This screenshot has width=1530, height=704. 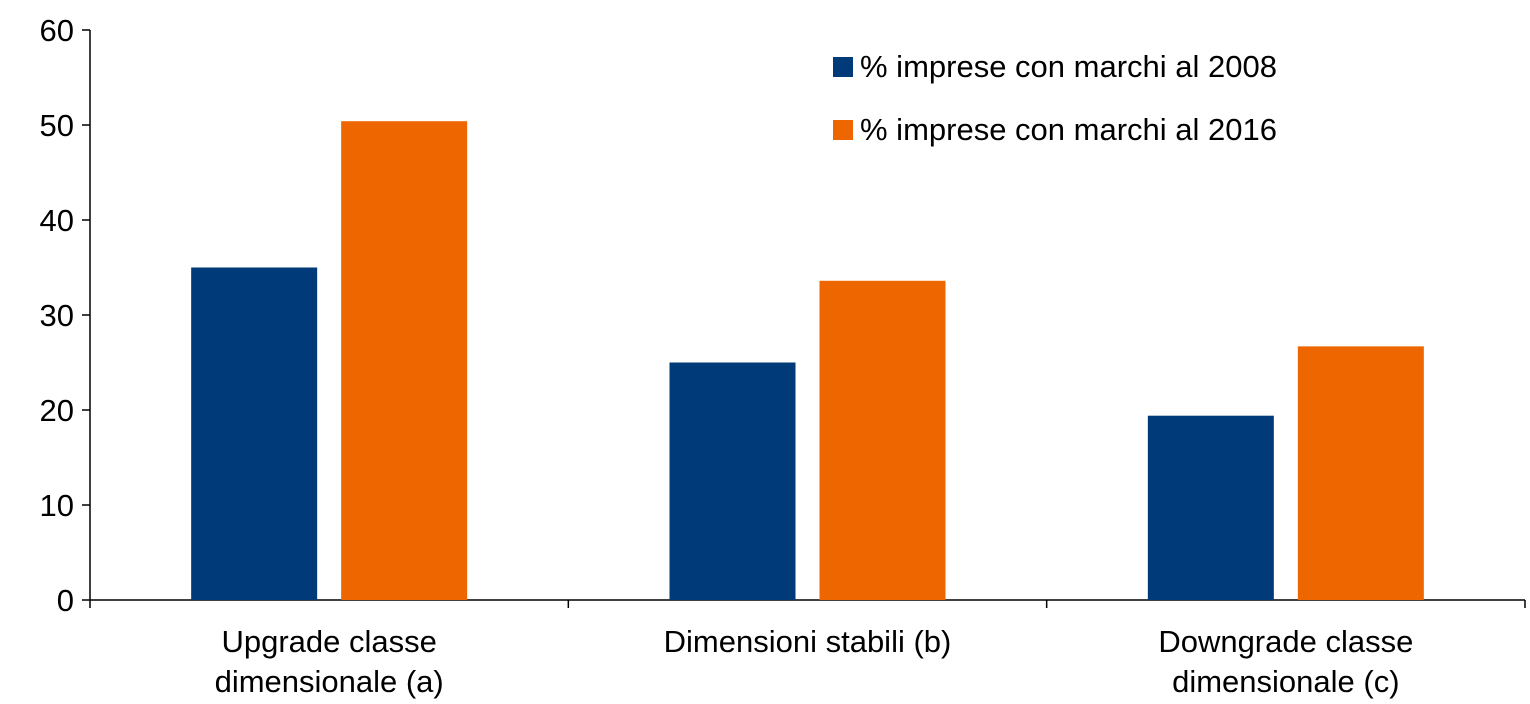 I want to click on category-label: Upgrade classe, so click(x=328, y=641).